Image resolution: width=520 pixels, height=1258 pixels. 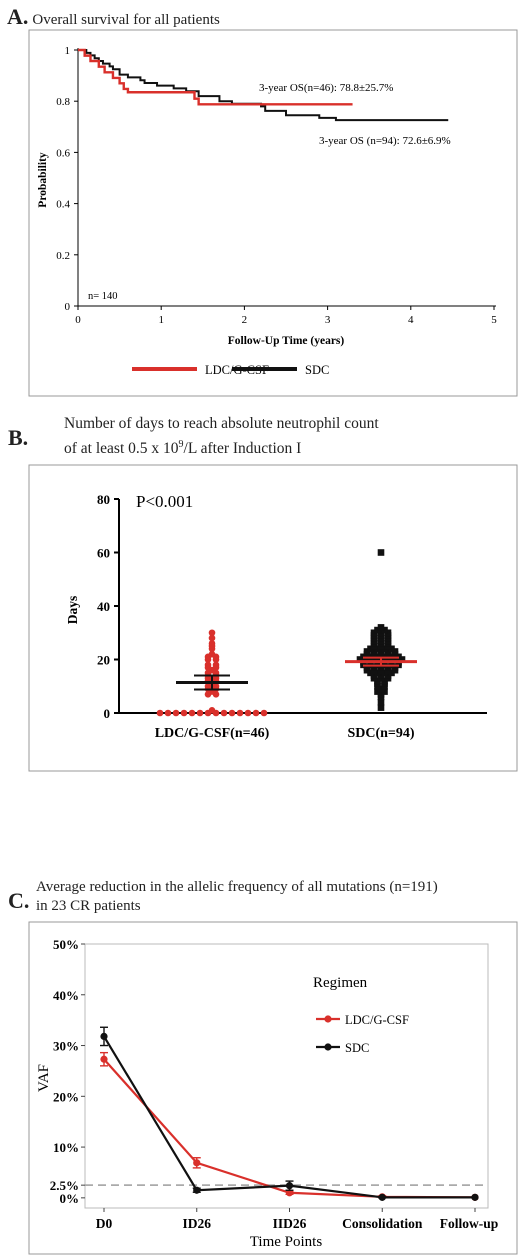 I want to click on y-tick-label: 50%, so click(x=66, y=944).